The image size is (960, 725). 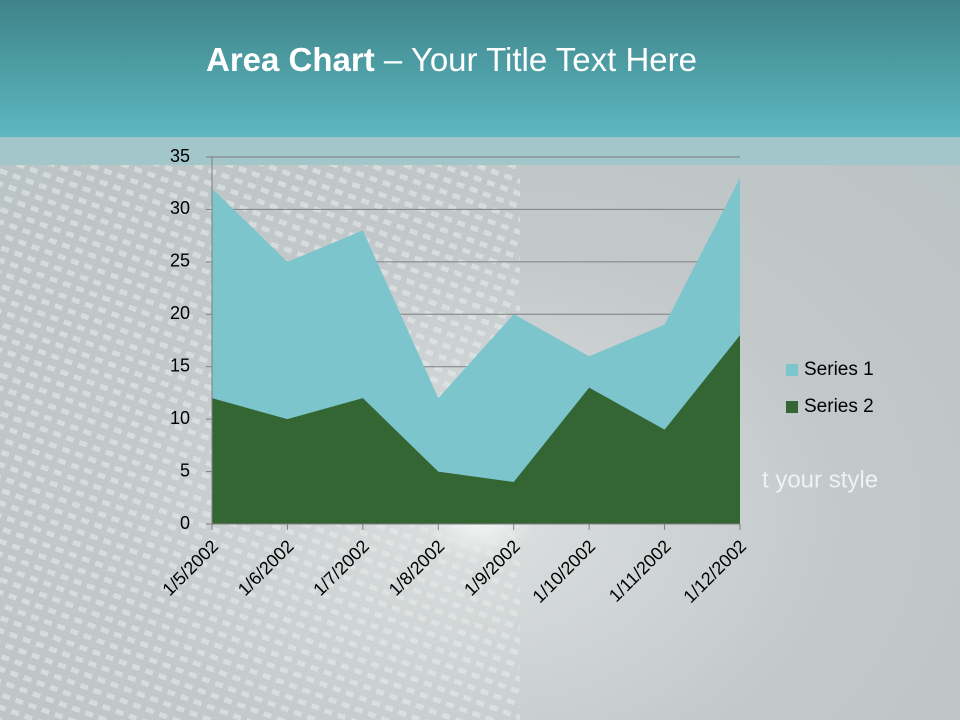 I want to click on slide-title: Area Chart – Your Title Text Here, so click(x=451, y=59).